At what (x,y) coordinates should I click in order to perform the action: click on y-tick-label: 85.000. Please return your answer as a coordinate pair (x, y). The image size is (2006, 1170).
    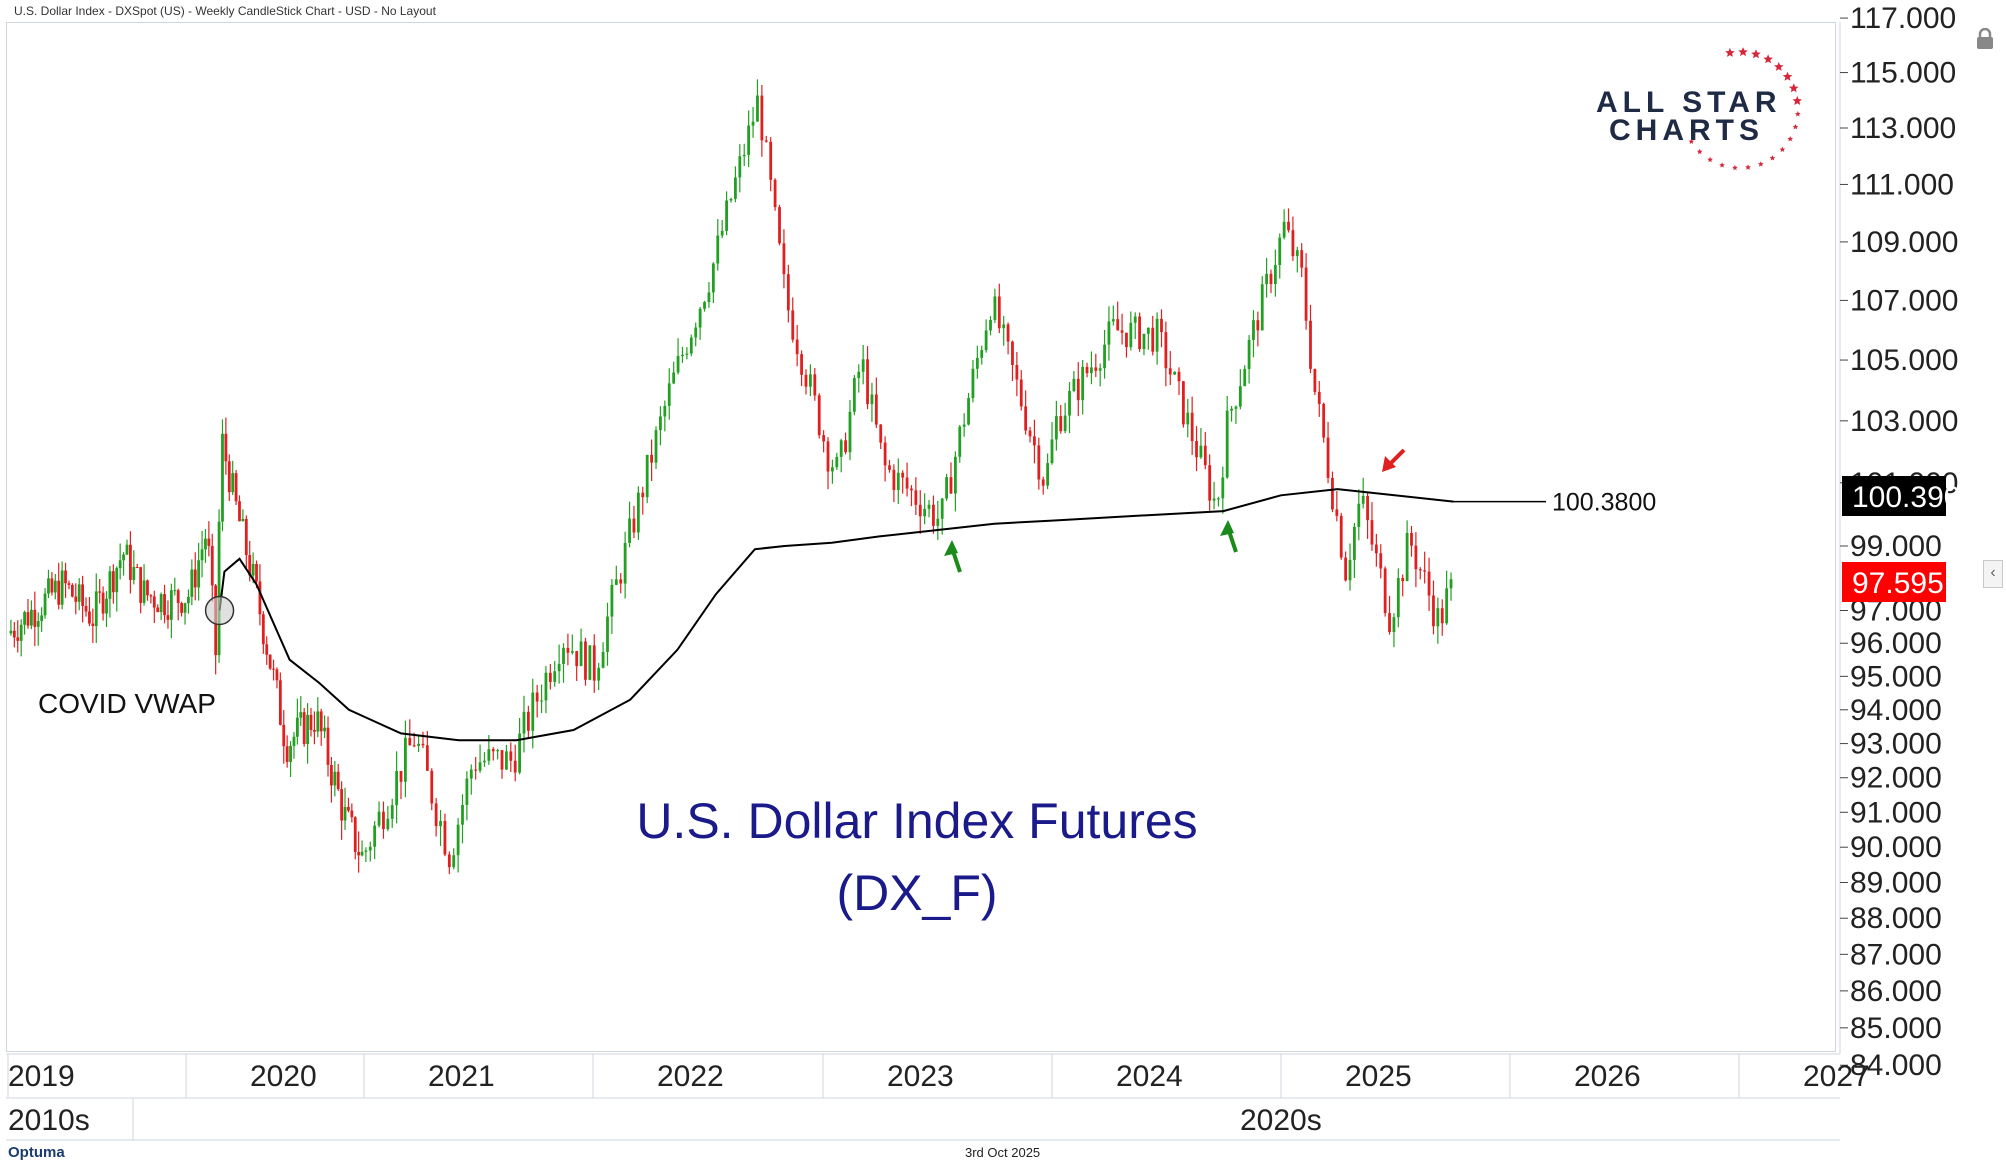
    Looking at the image, I should click on (1896, 1028).